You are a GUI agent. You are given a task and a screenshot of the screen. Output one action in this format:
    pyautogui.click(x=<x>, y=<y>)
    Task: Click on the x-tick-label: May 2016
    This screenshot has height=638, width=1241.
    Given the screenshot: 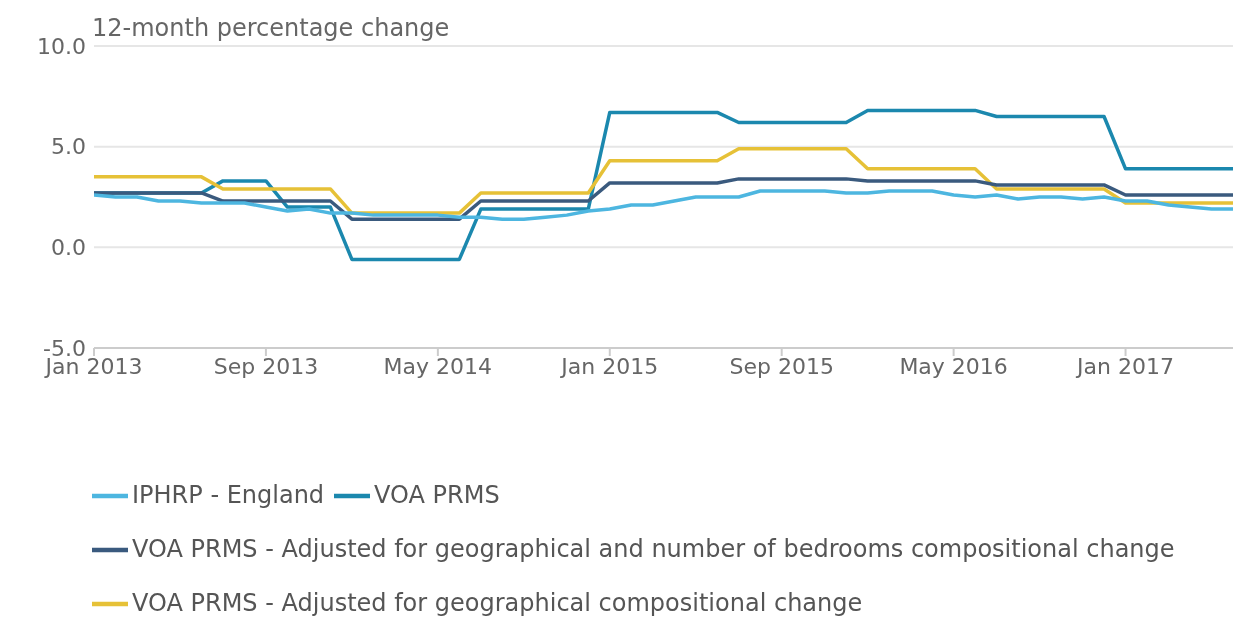 What is the action you would take?
    pyautogui.click(x=953, y=366)
    